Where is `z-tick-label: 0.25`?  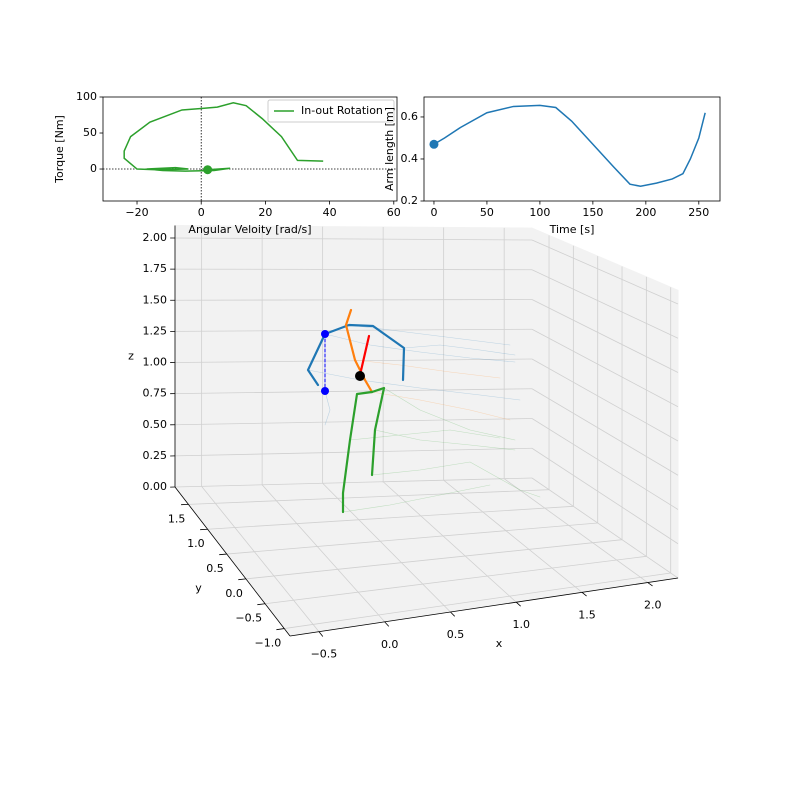 z-tick-label: 0.25 is located at coordinates (155, 455).